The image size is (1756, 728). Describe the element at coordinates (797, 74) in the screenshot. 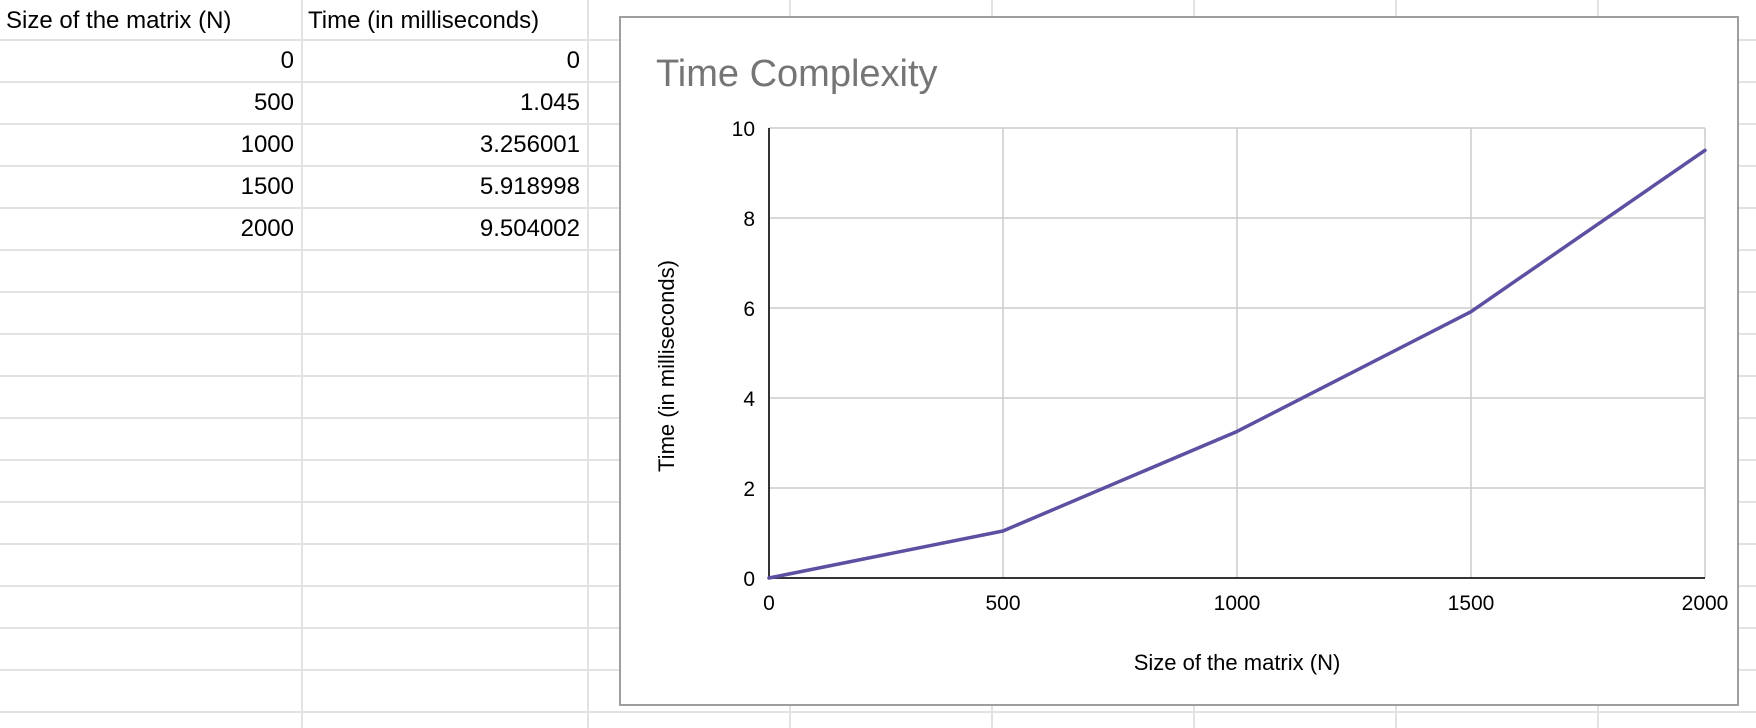

I see `chart-title: Time Complexity` at that location.